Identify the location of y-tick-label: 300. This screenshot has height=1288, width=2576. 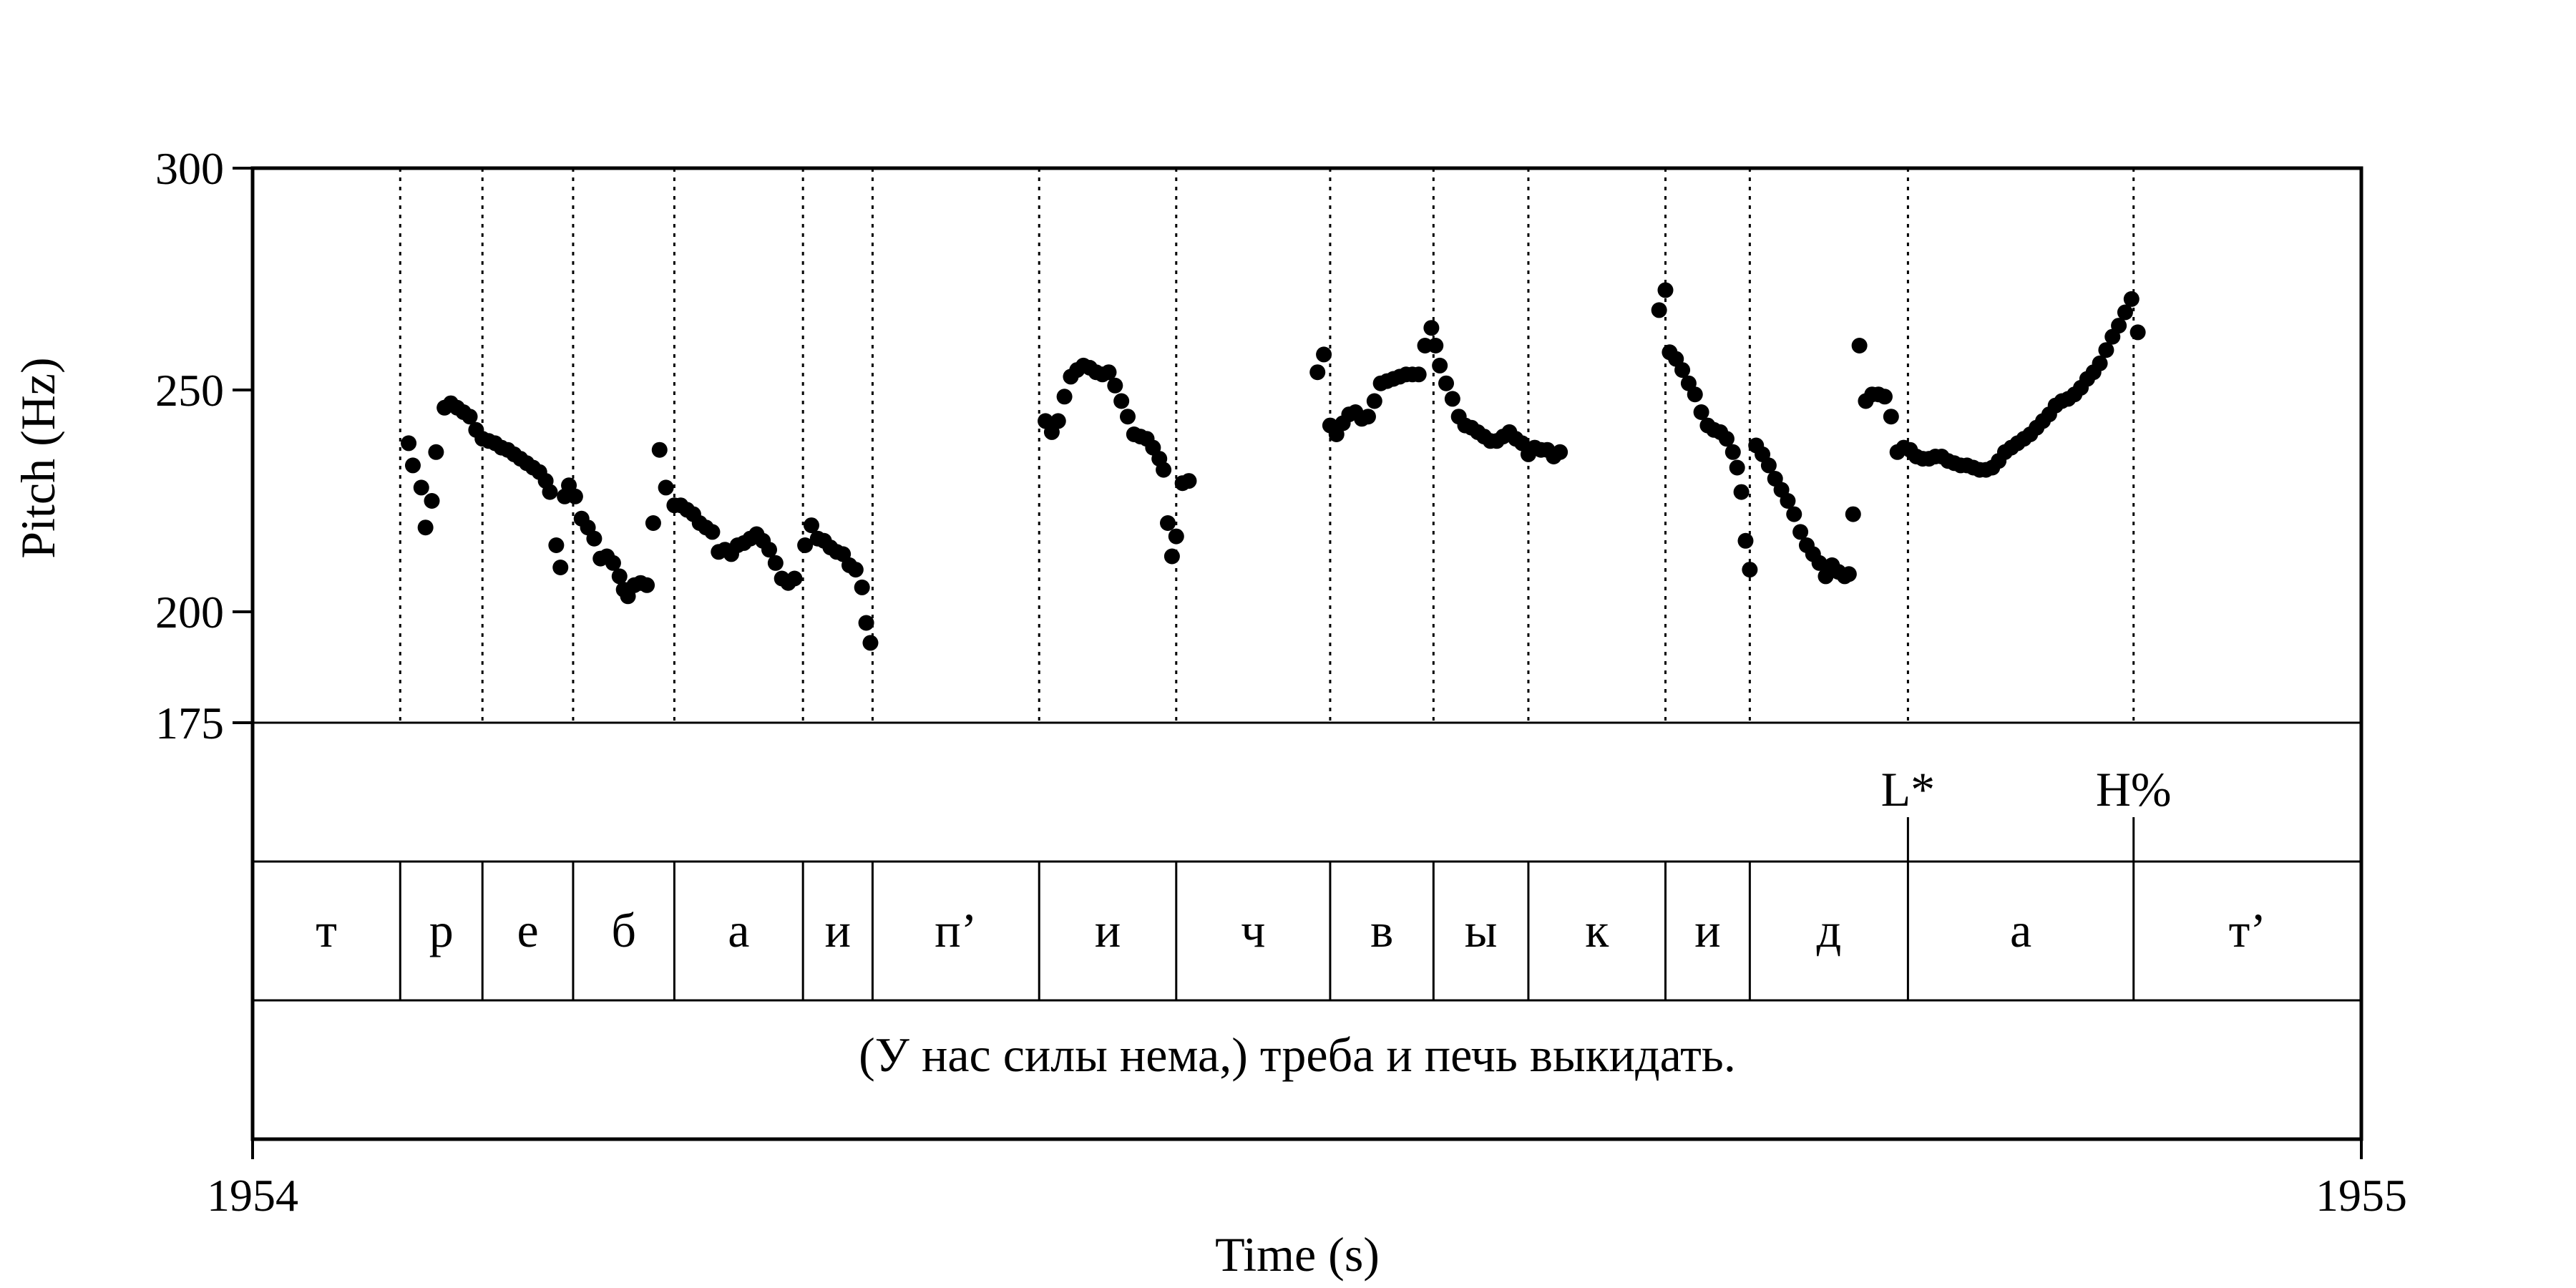
(189, 168).